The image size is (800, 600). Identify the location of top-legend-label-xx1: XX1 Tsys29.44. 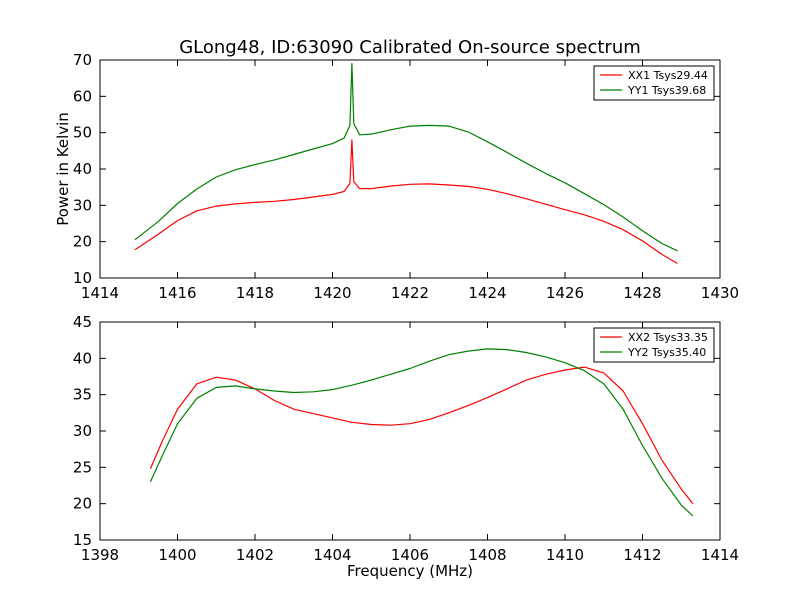
(668, 75).